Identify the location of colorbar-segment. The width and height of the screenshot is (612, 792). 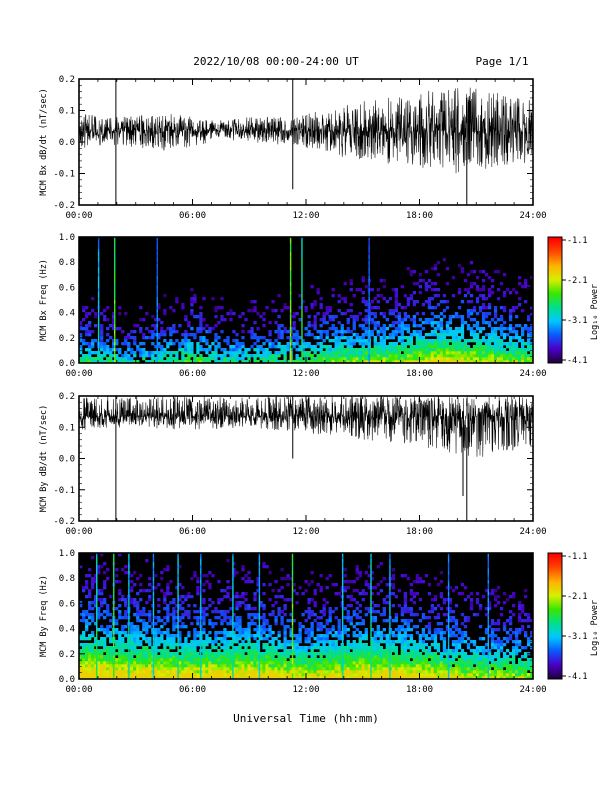
(555, 337).